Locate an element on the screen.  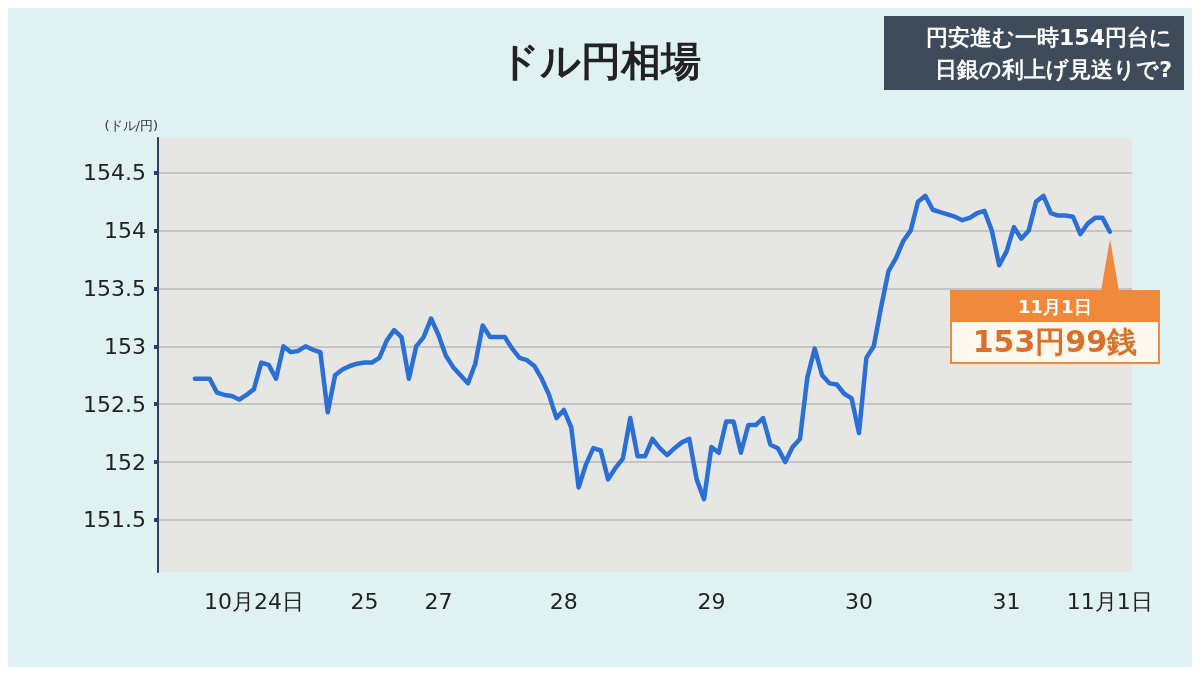
y-tick-label: 154.5 is located at coordinates (114, 173).